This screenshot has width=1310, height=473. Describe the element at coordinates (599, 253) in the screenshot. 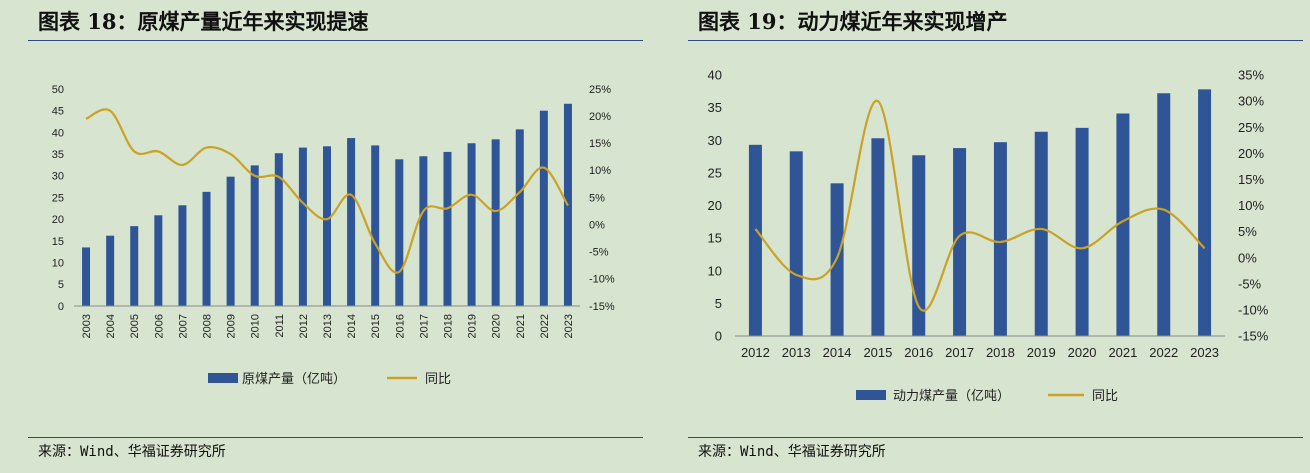

I see `y-right-tick-label: -5%` at that location.